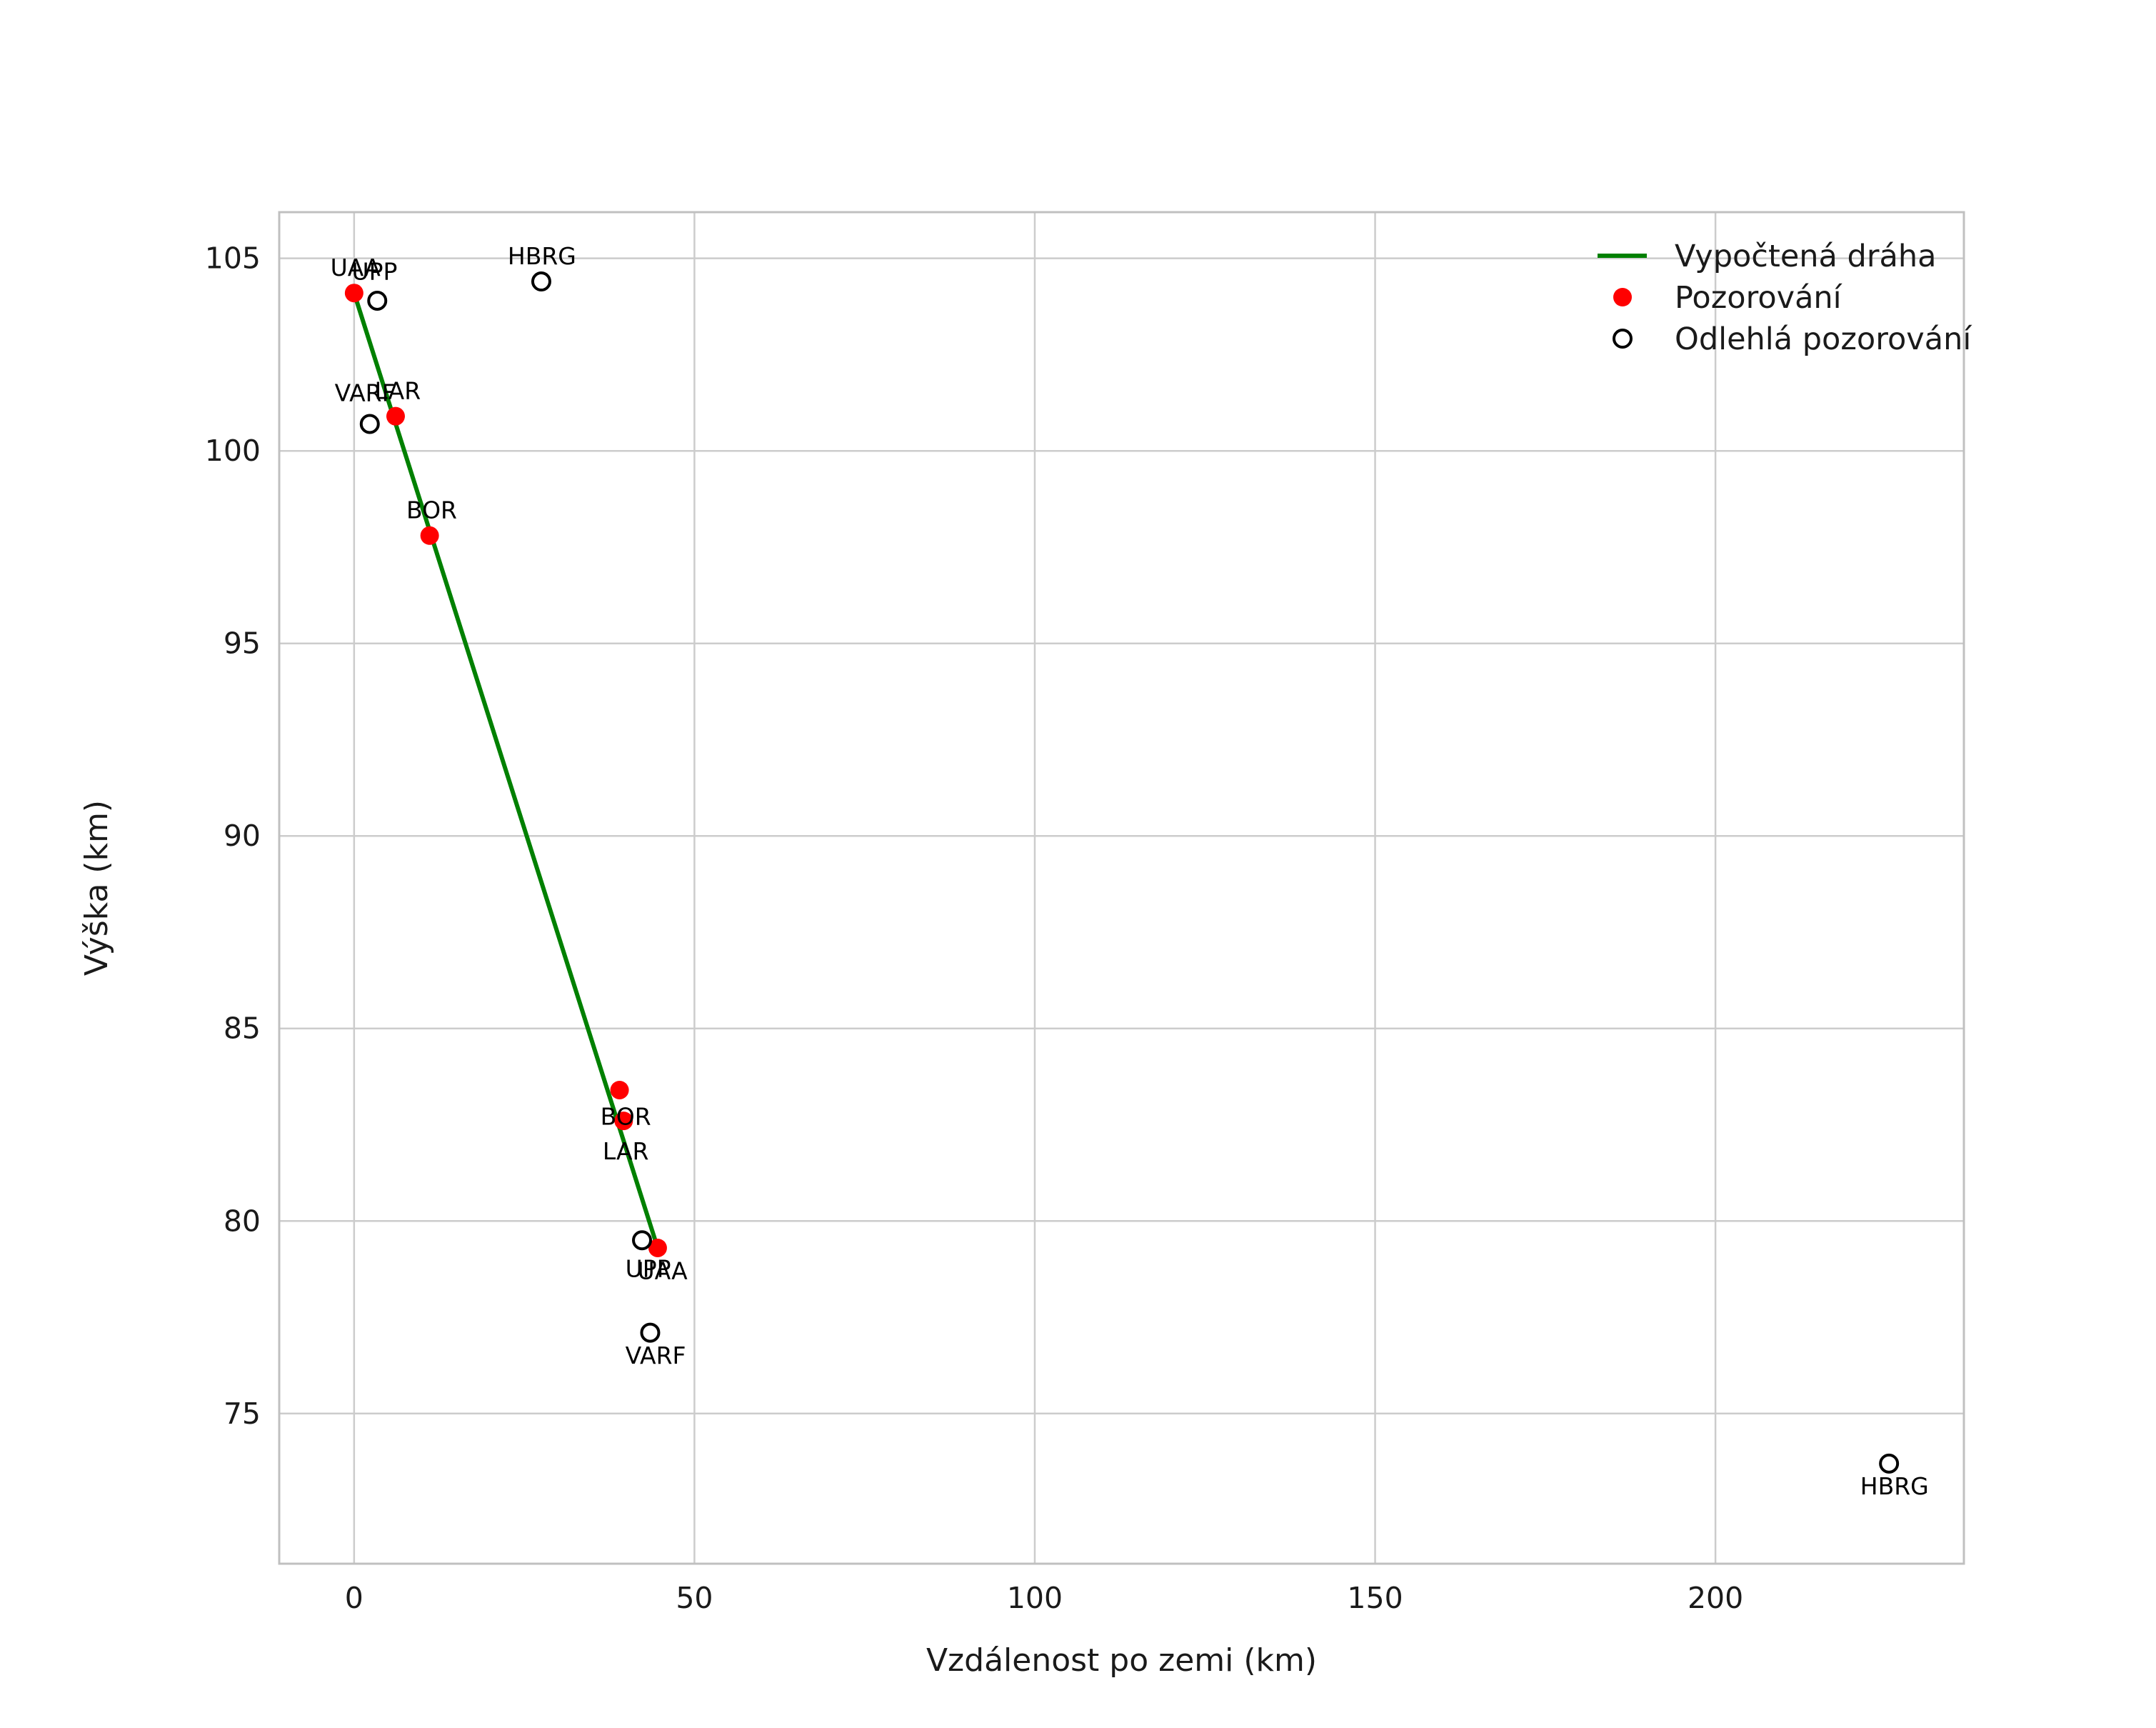 This screenshot has height=1728, width=2156. Describe the element at coordinates (97, 888) in the screenshot. I see `y-axis-label: Výška (km)` at that location.